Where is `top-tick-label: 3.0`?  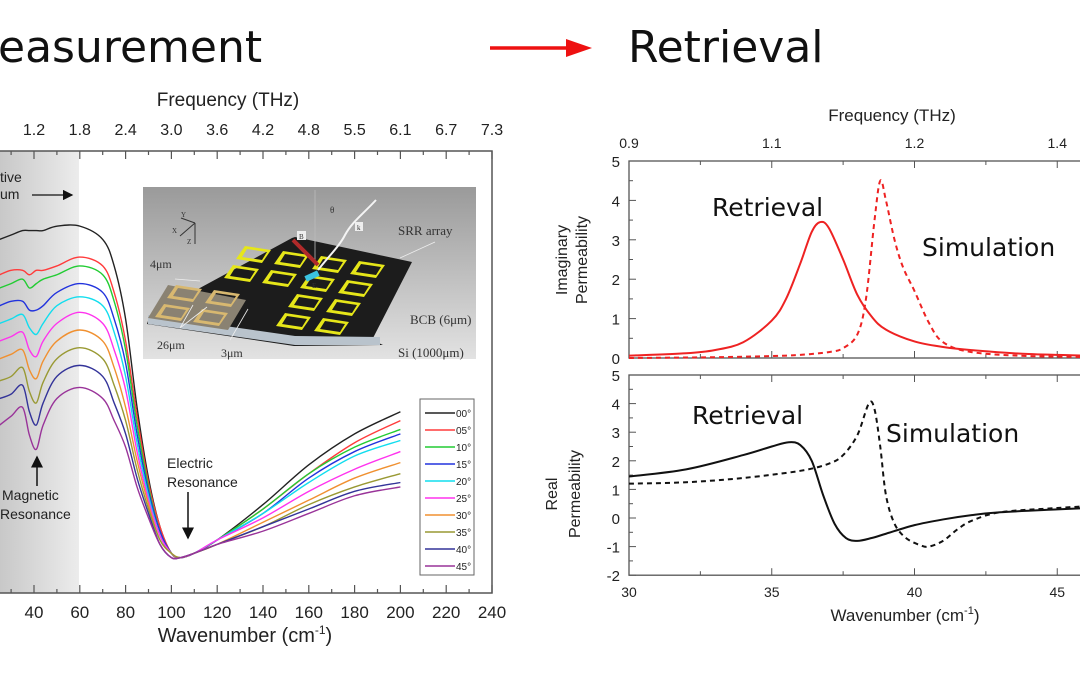 top-tick-label: 3.0 is located at coordinates (171, 130).